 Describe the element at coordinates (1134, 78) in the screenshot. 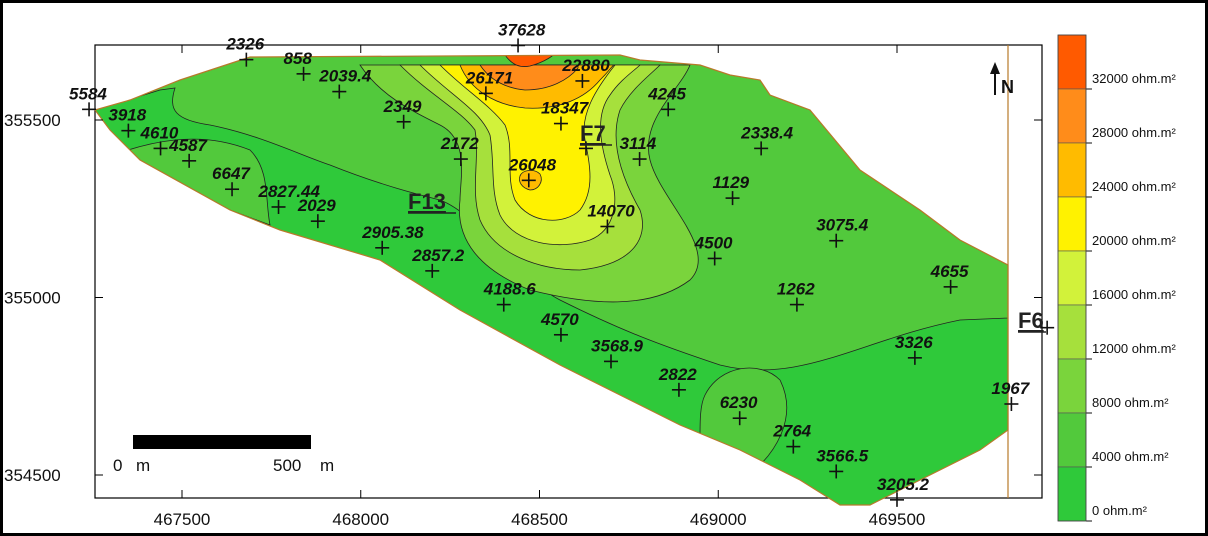

I see `legend-label: 32000 ohm.m²` at that location.